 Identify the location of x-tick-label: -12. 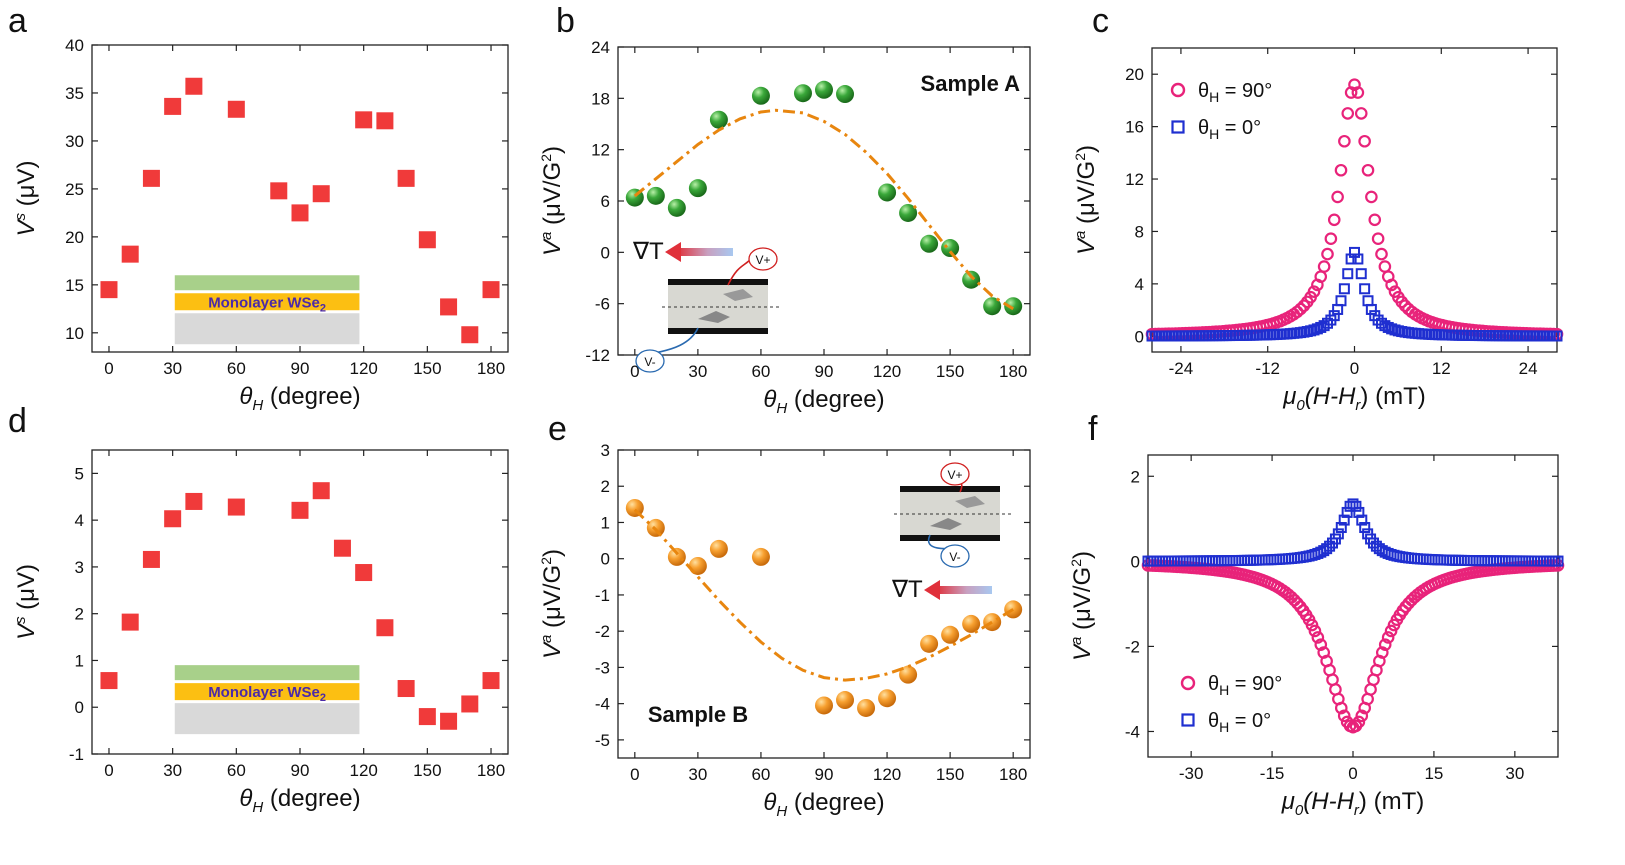
(1267, 368).